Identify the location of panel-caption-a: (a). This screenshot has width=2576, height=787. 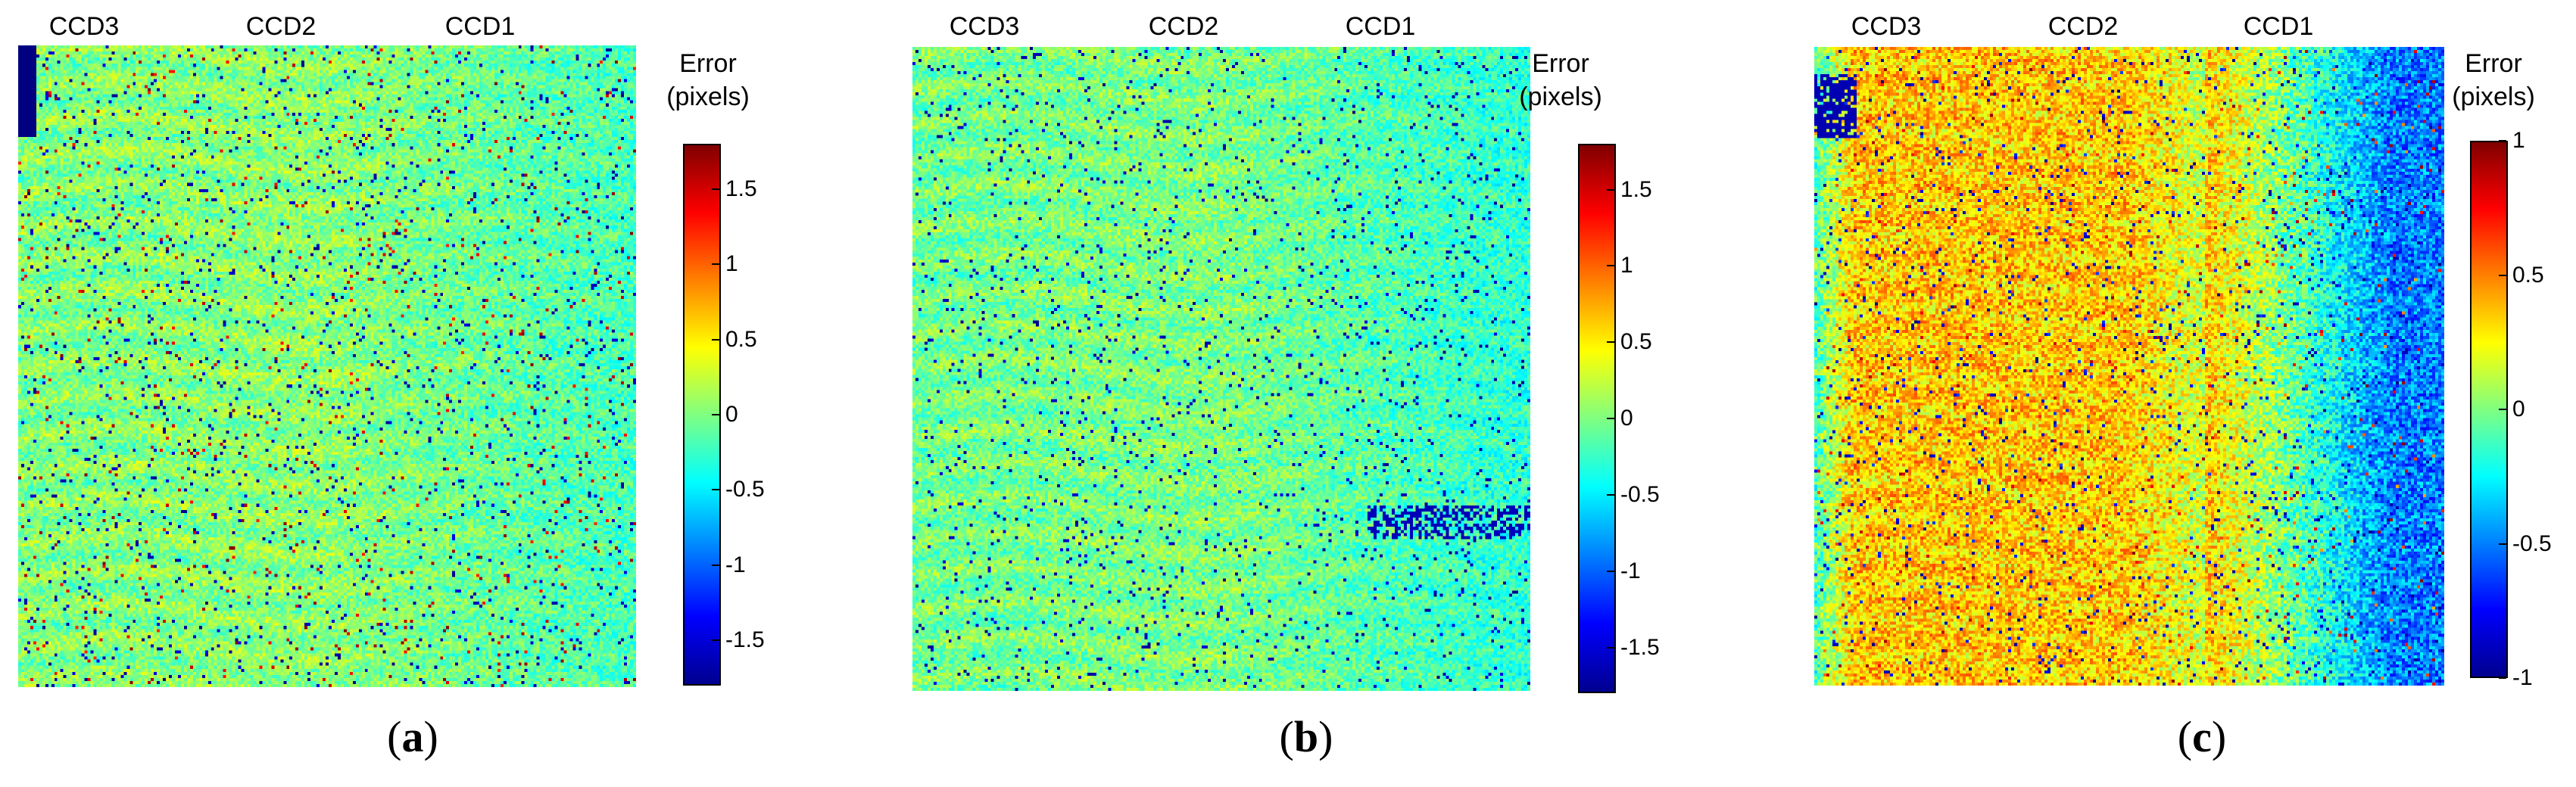
(412, 736).